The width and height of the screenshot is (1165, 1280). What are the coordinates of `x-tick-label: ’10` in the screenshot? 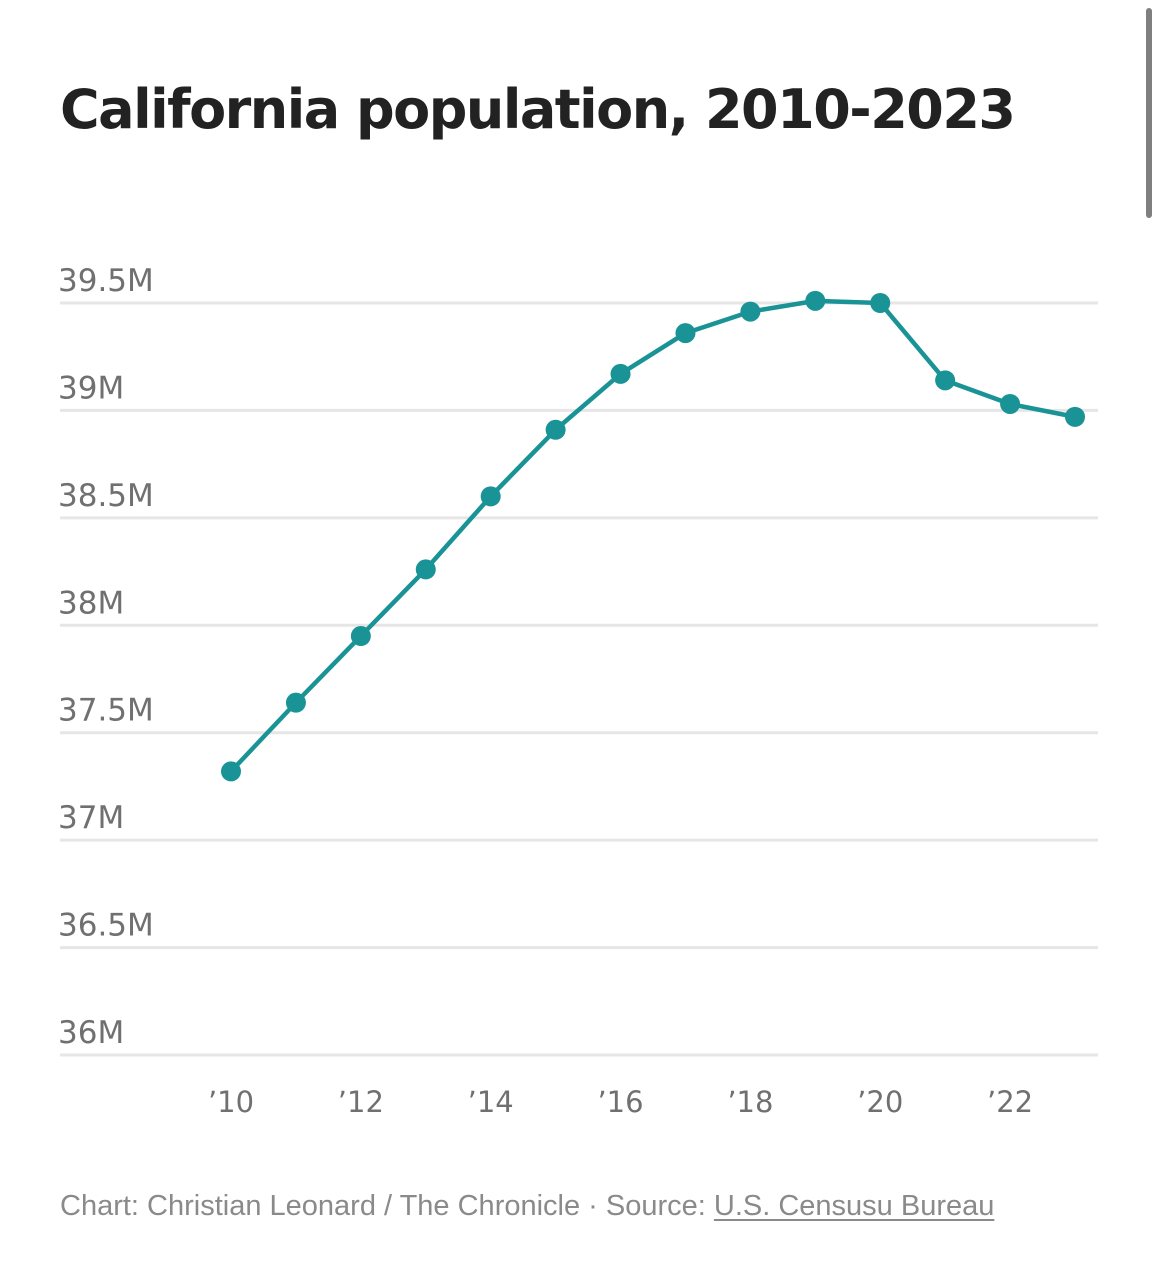 It's located at (231, 1102).